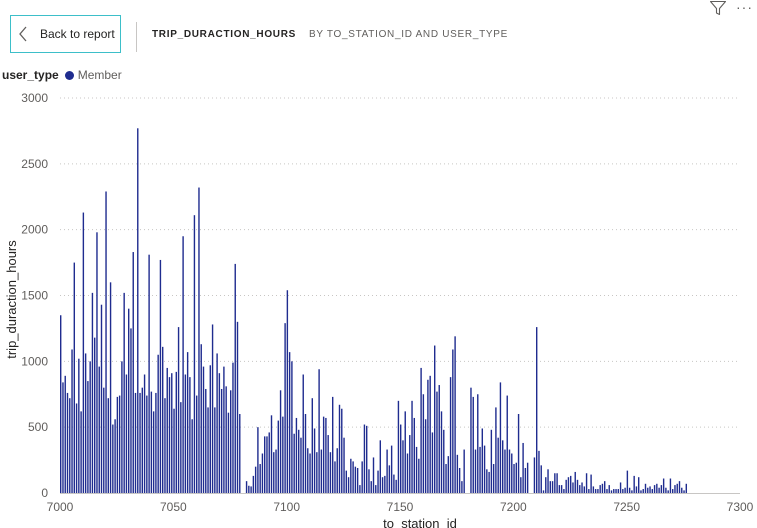  Describe the element at coordinates (173, 507) in the screenshot. I see `x-tick-label: 7050` at that location.